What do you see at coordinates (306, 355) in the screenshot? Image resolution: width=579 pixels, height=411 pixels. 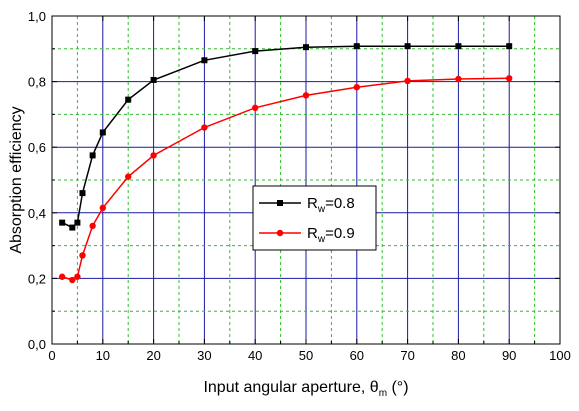 I see `x-tick-label: 50` at bounding box center [306, 355].